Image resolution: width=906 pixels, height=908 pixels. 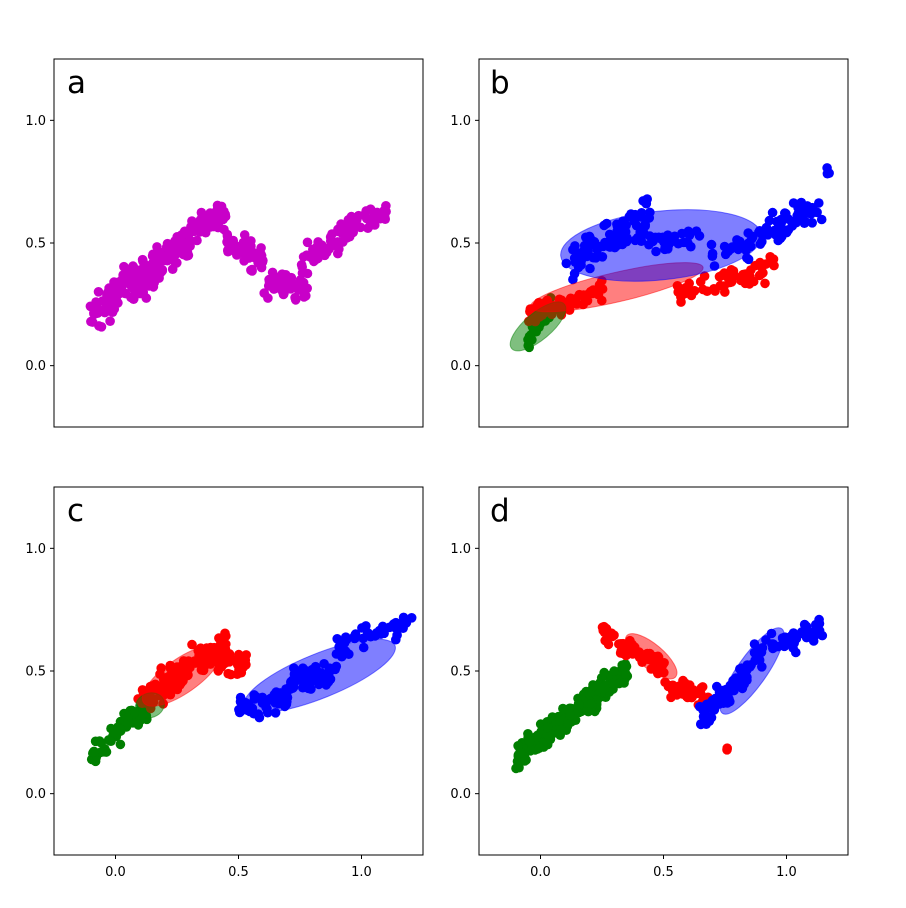 What do you see at coordinates (76, 83) in the screenshot?
I see `panel-label: a` at bounding box center [76, 83].